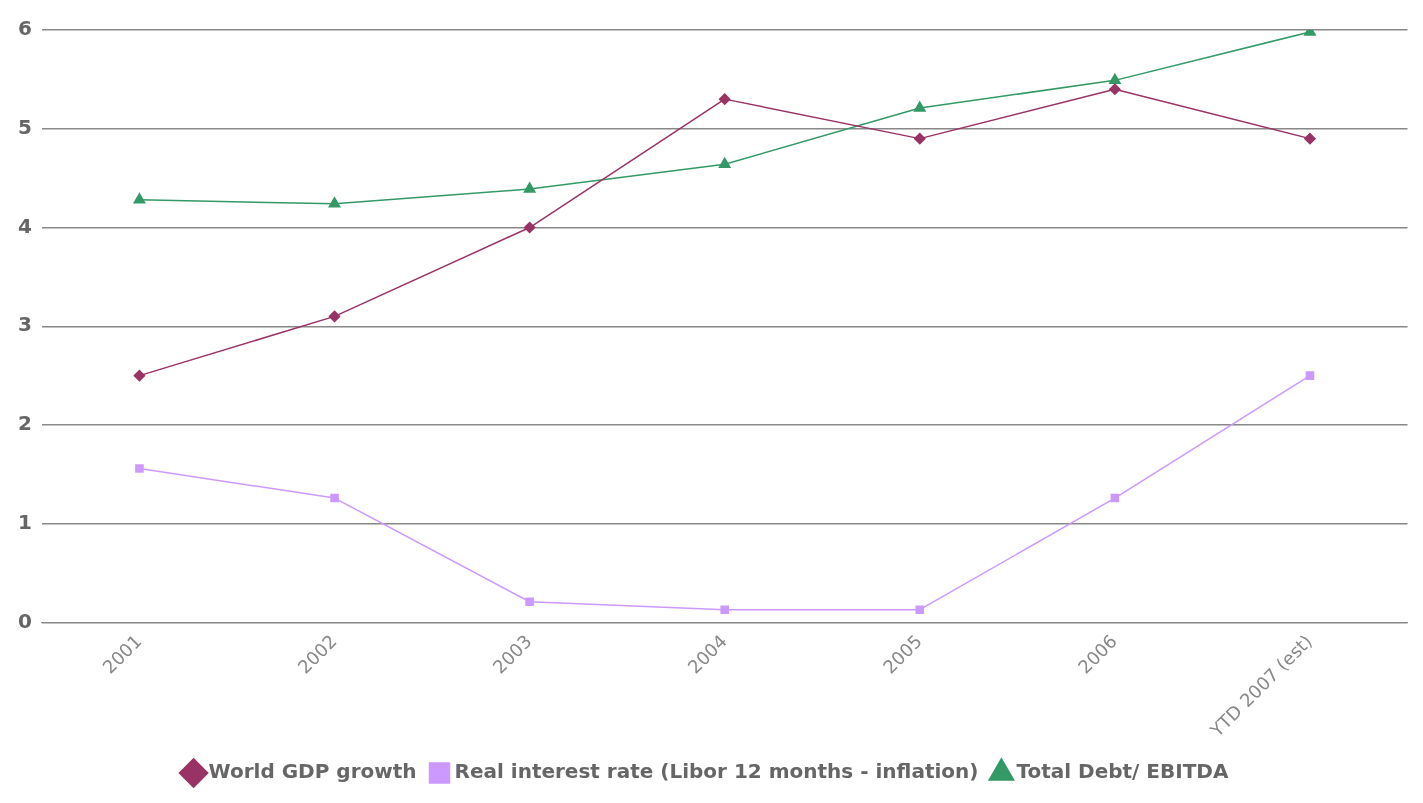 The height and width of the screenshot is (803, 1423). What do you see at coordinates (24, 423) in the screenshot?
I see `y-tick-label: 2` at bounding box center [24, 423].